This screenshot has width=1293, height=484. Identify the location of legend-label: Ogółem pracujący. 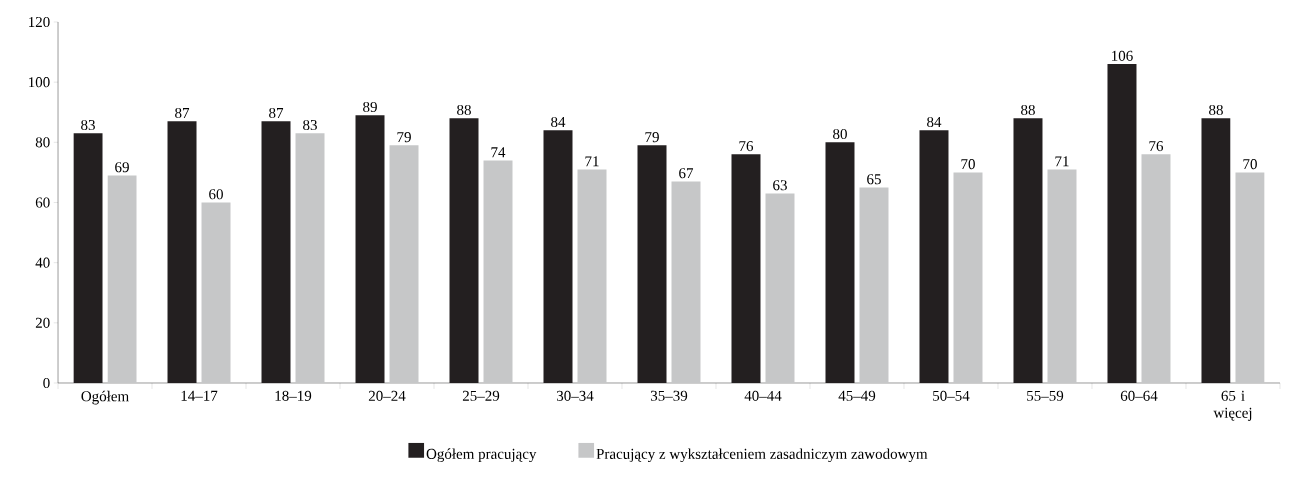
(481, 455).